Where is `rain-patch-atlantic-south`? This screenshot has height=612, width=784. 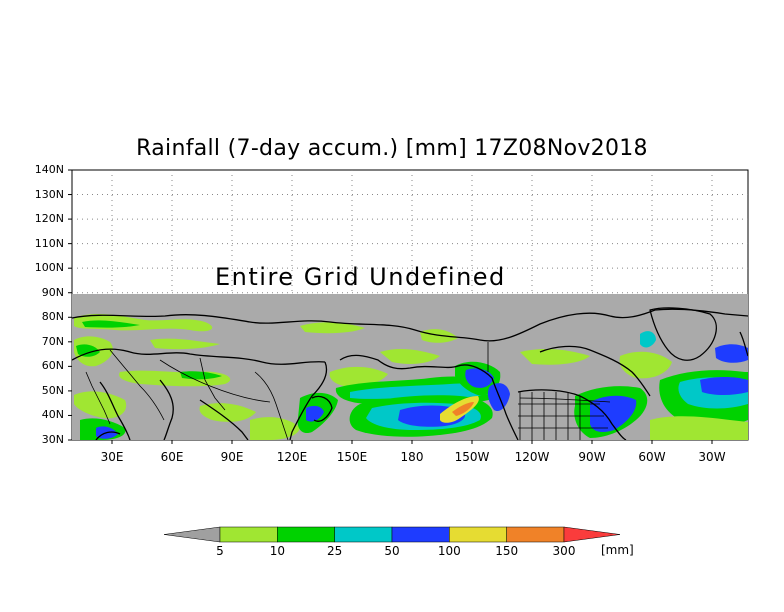 rain-patch-atlantic-south is located at coordinates (699, 428).